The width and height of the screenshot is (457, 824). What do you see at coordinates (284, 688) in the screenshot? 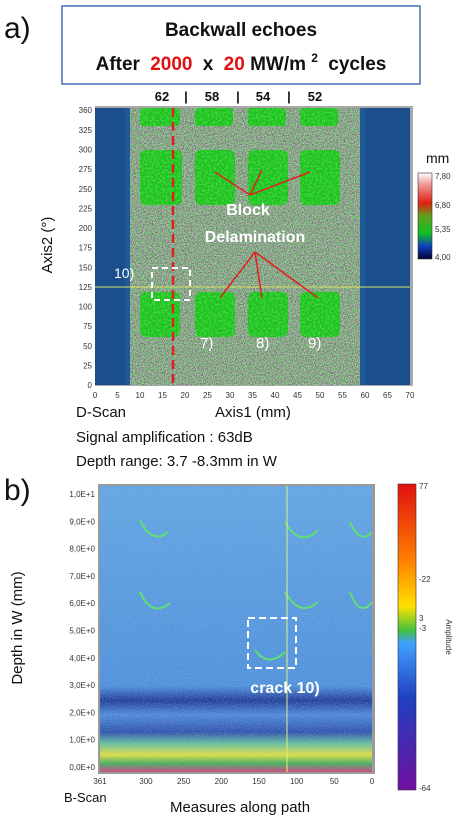
I see `annotation: crack 10)` at bounding box center [284, 688].